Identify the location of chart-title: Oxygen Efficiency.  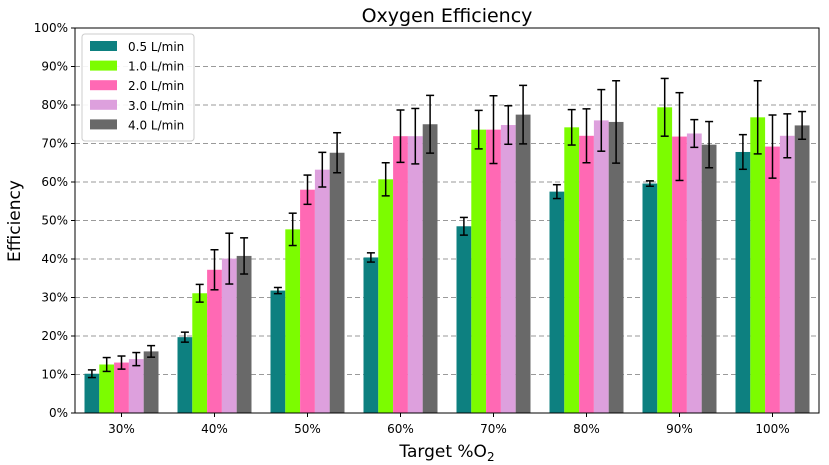
(447, 16).